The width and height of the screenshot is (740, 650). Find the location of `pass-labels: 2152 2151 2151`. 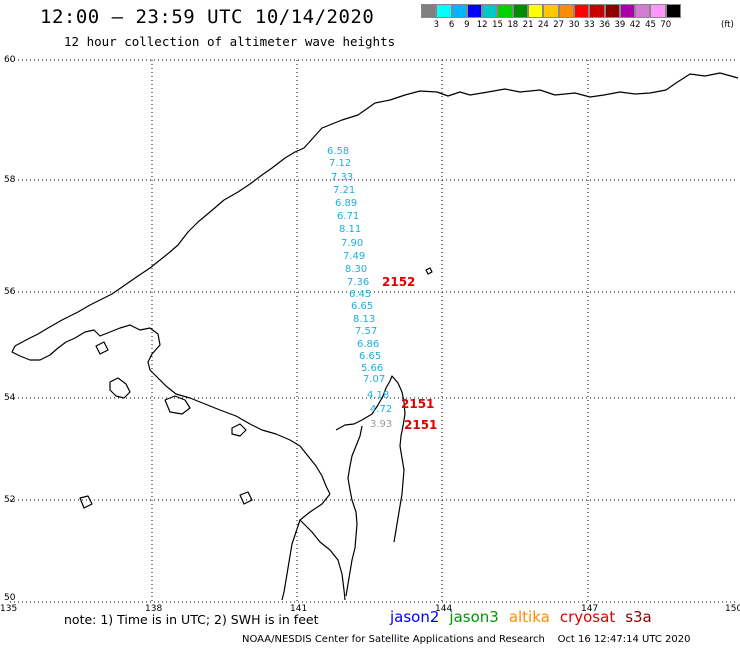

pass-labels: 2152 2151 2151 is located at coordinates (409, 353).